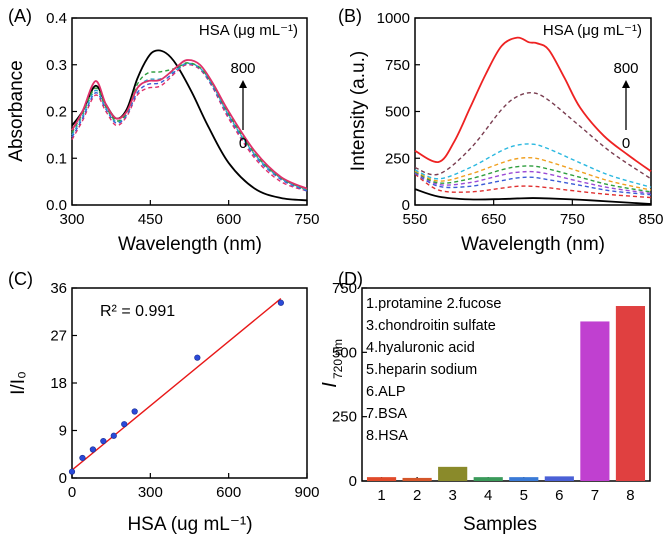 The image size is (667, 542). What do you see at coordinates (393, 18) in the screenshot?
I see `panel-b-ytick-label: 1000` at bounding box center [393, 18].